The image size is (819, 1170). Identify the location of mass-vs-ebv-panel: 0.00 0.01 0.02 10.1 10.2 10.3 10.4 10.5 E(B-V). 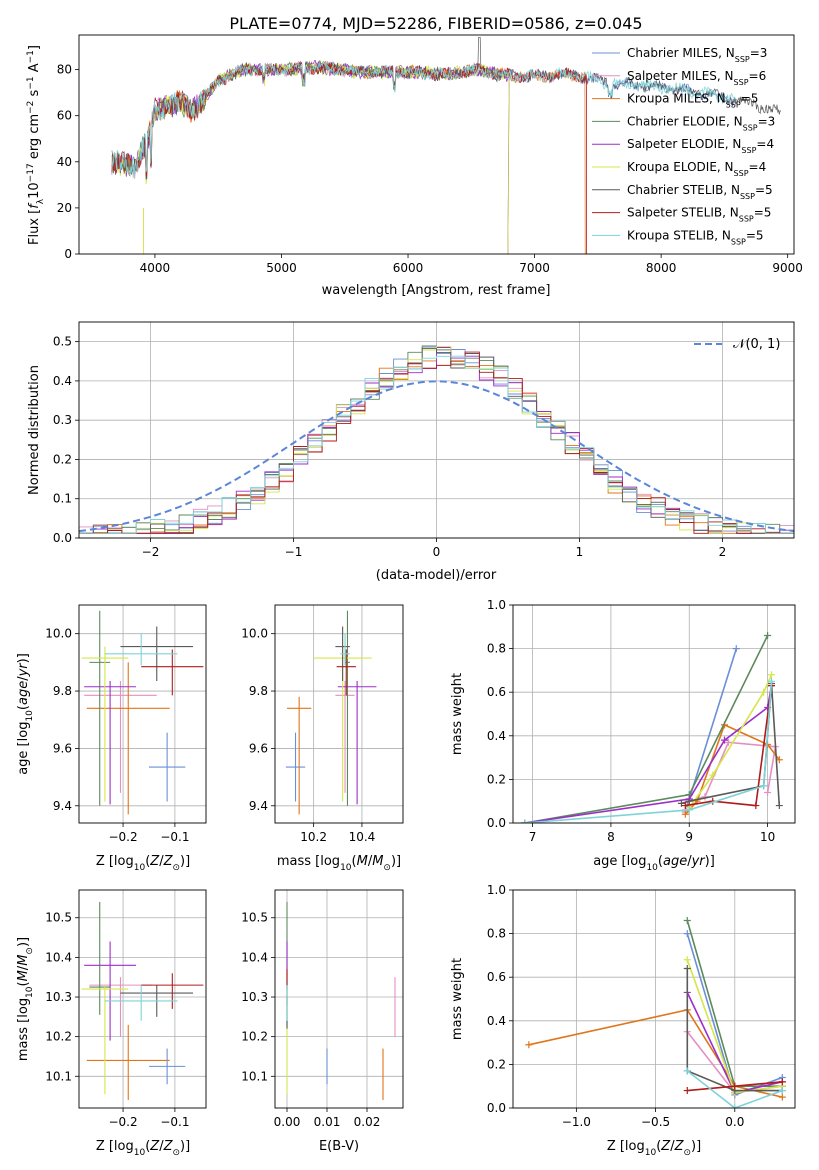
(322, 1021).